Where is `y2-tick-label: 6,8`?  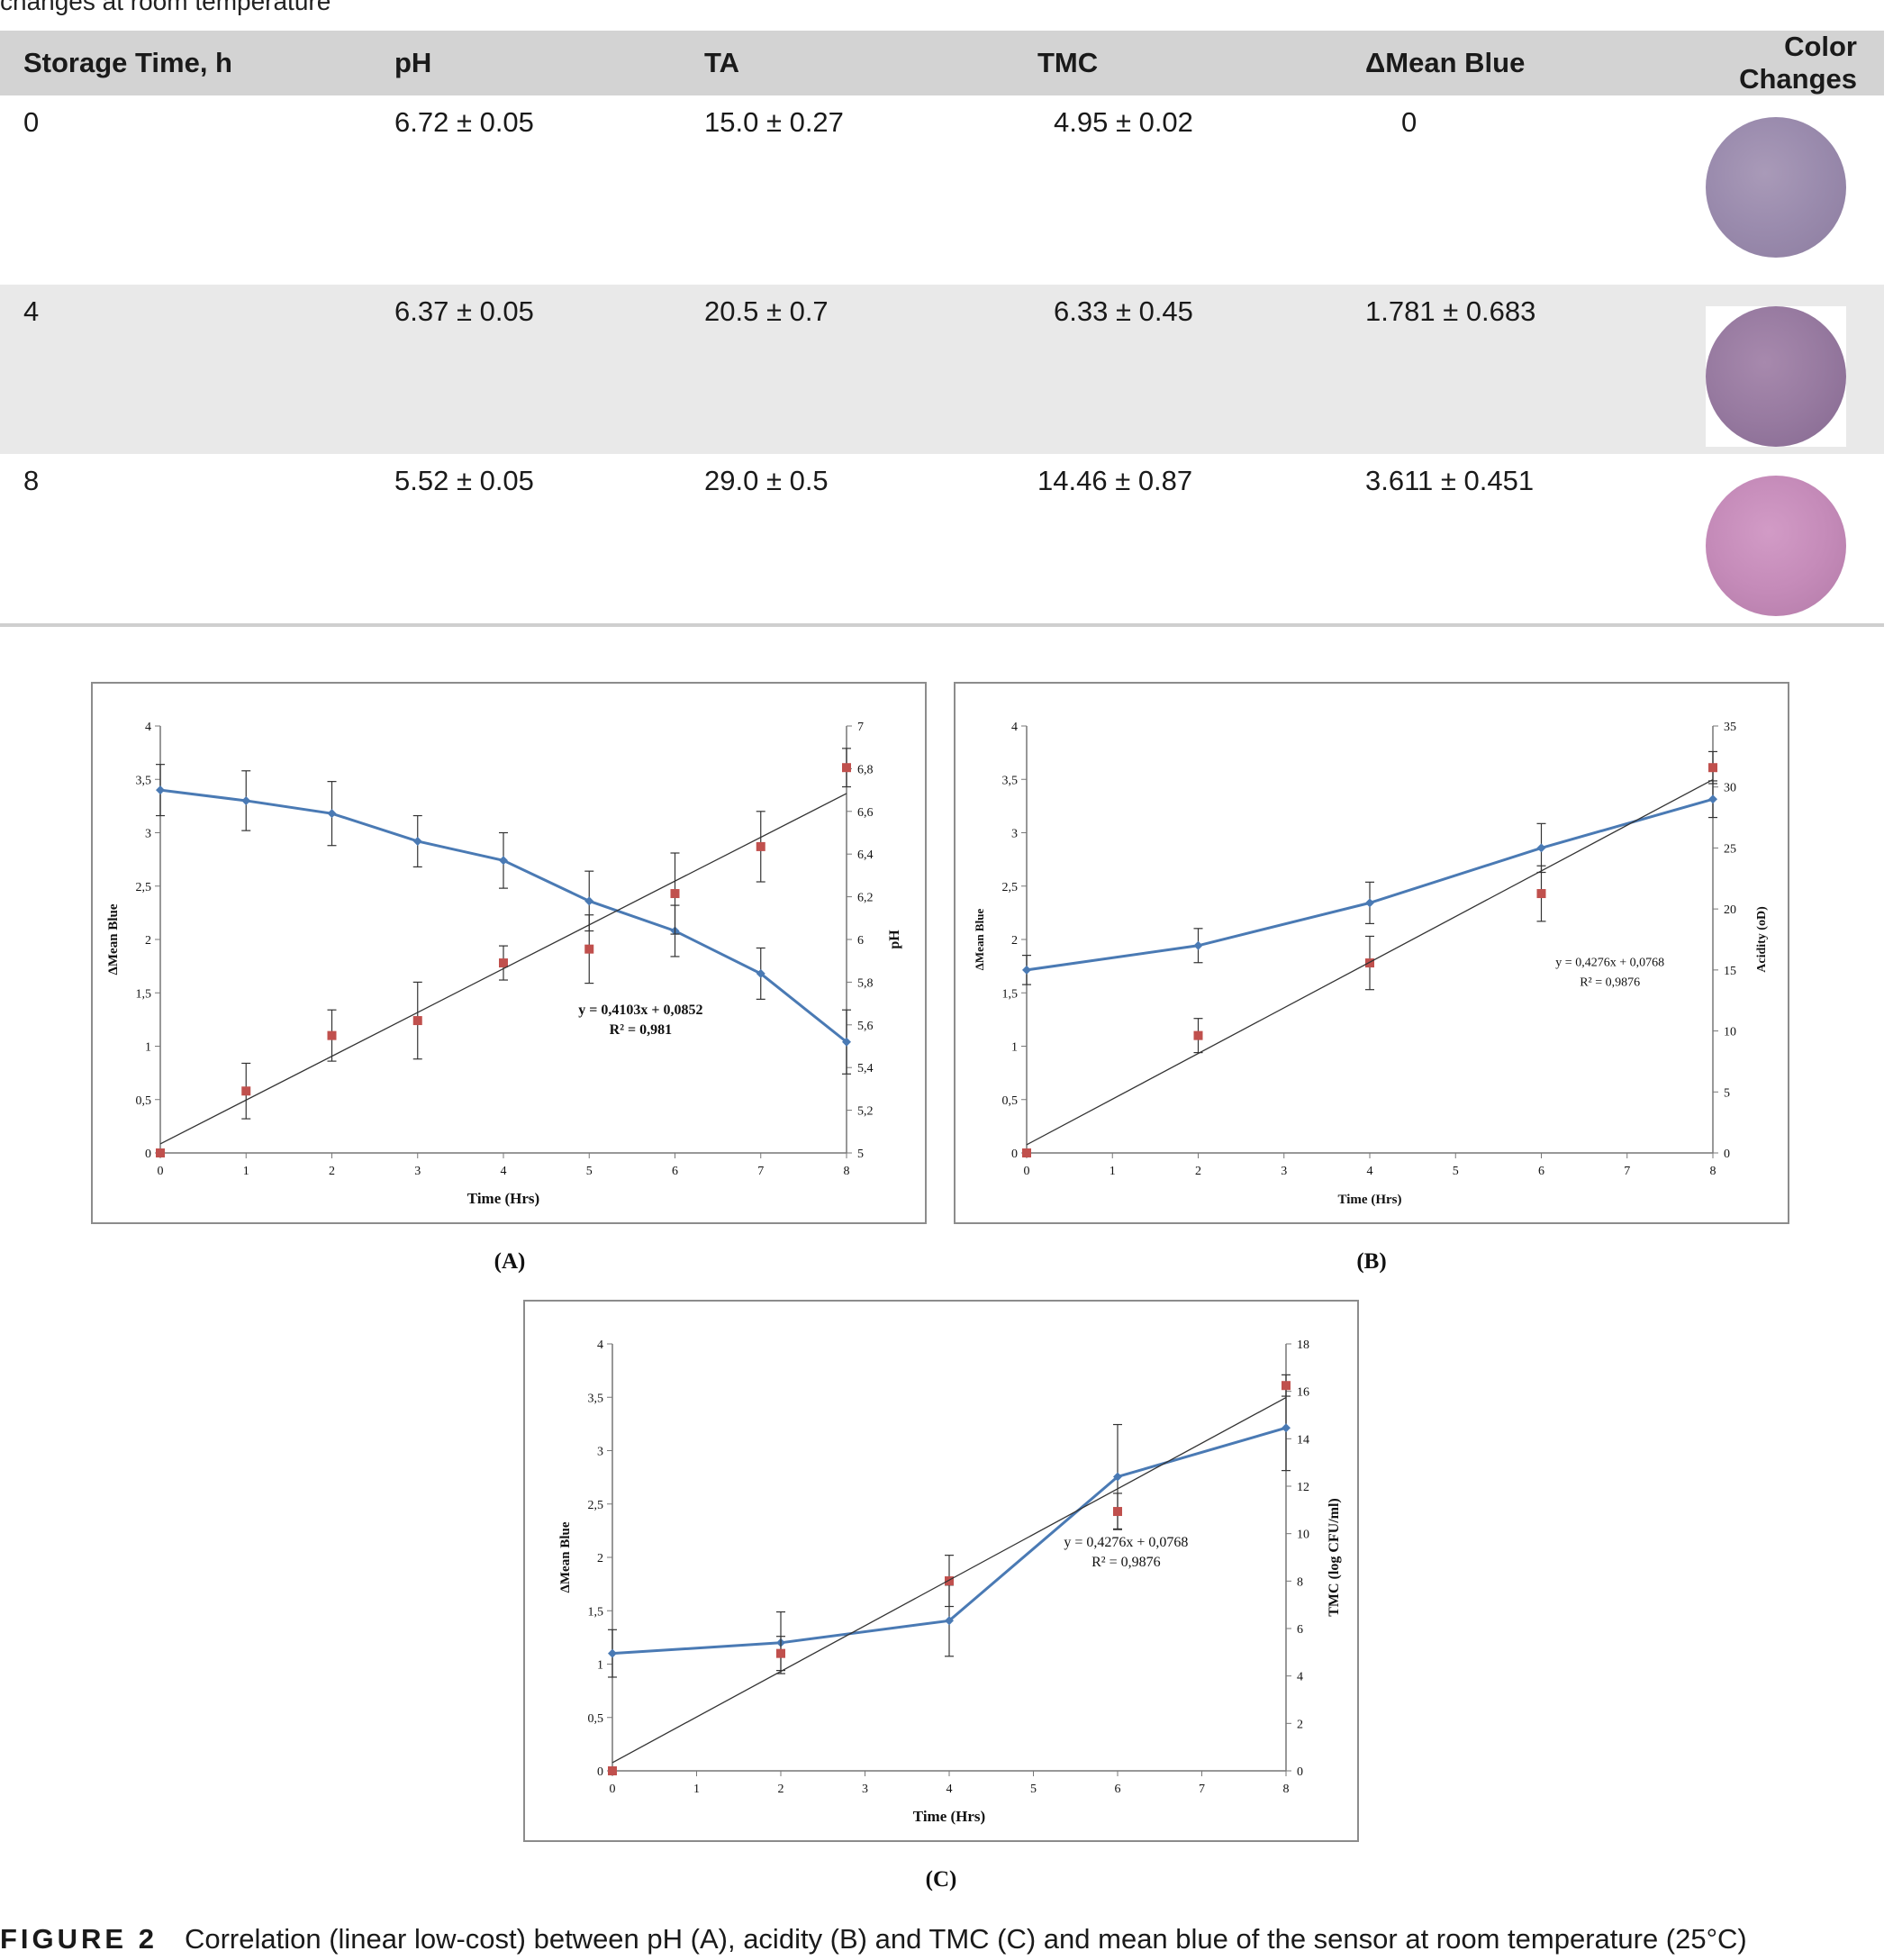
y2-tick-label: 6,8 is located at coordinates (865, 769).